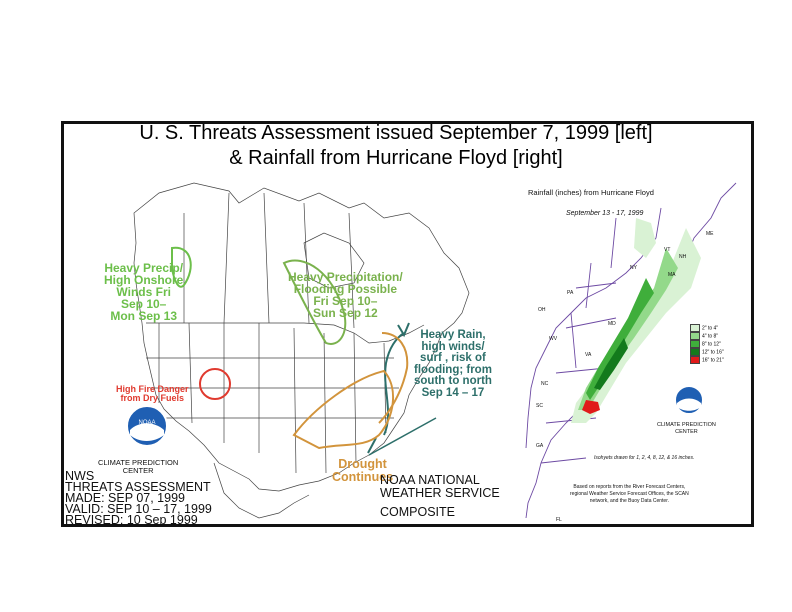 Image resolution: width=792 pixels, height=612 pixels. I want to click on page-title-line2: & Rainfall from Hurricane Floyd [right], so click(396, 158).